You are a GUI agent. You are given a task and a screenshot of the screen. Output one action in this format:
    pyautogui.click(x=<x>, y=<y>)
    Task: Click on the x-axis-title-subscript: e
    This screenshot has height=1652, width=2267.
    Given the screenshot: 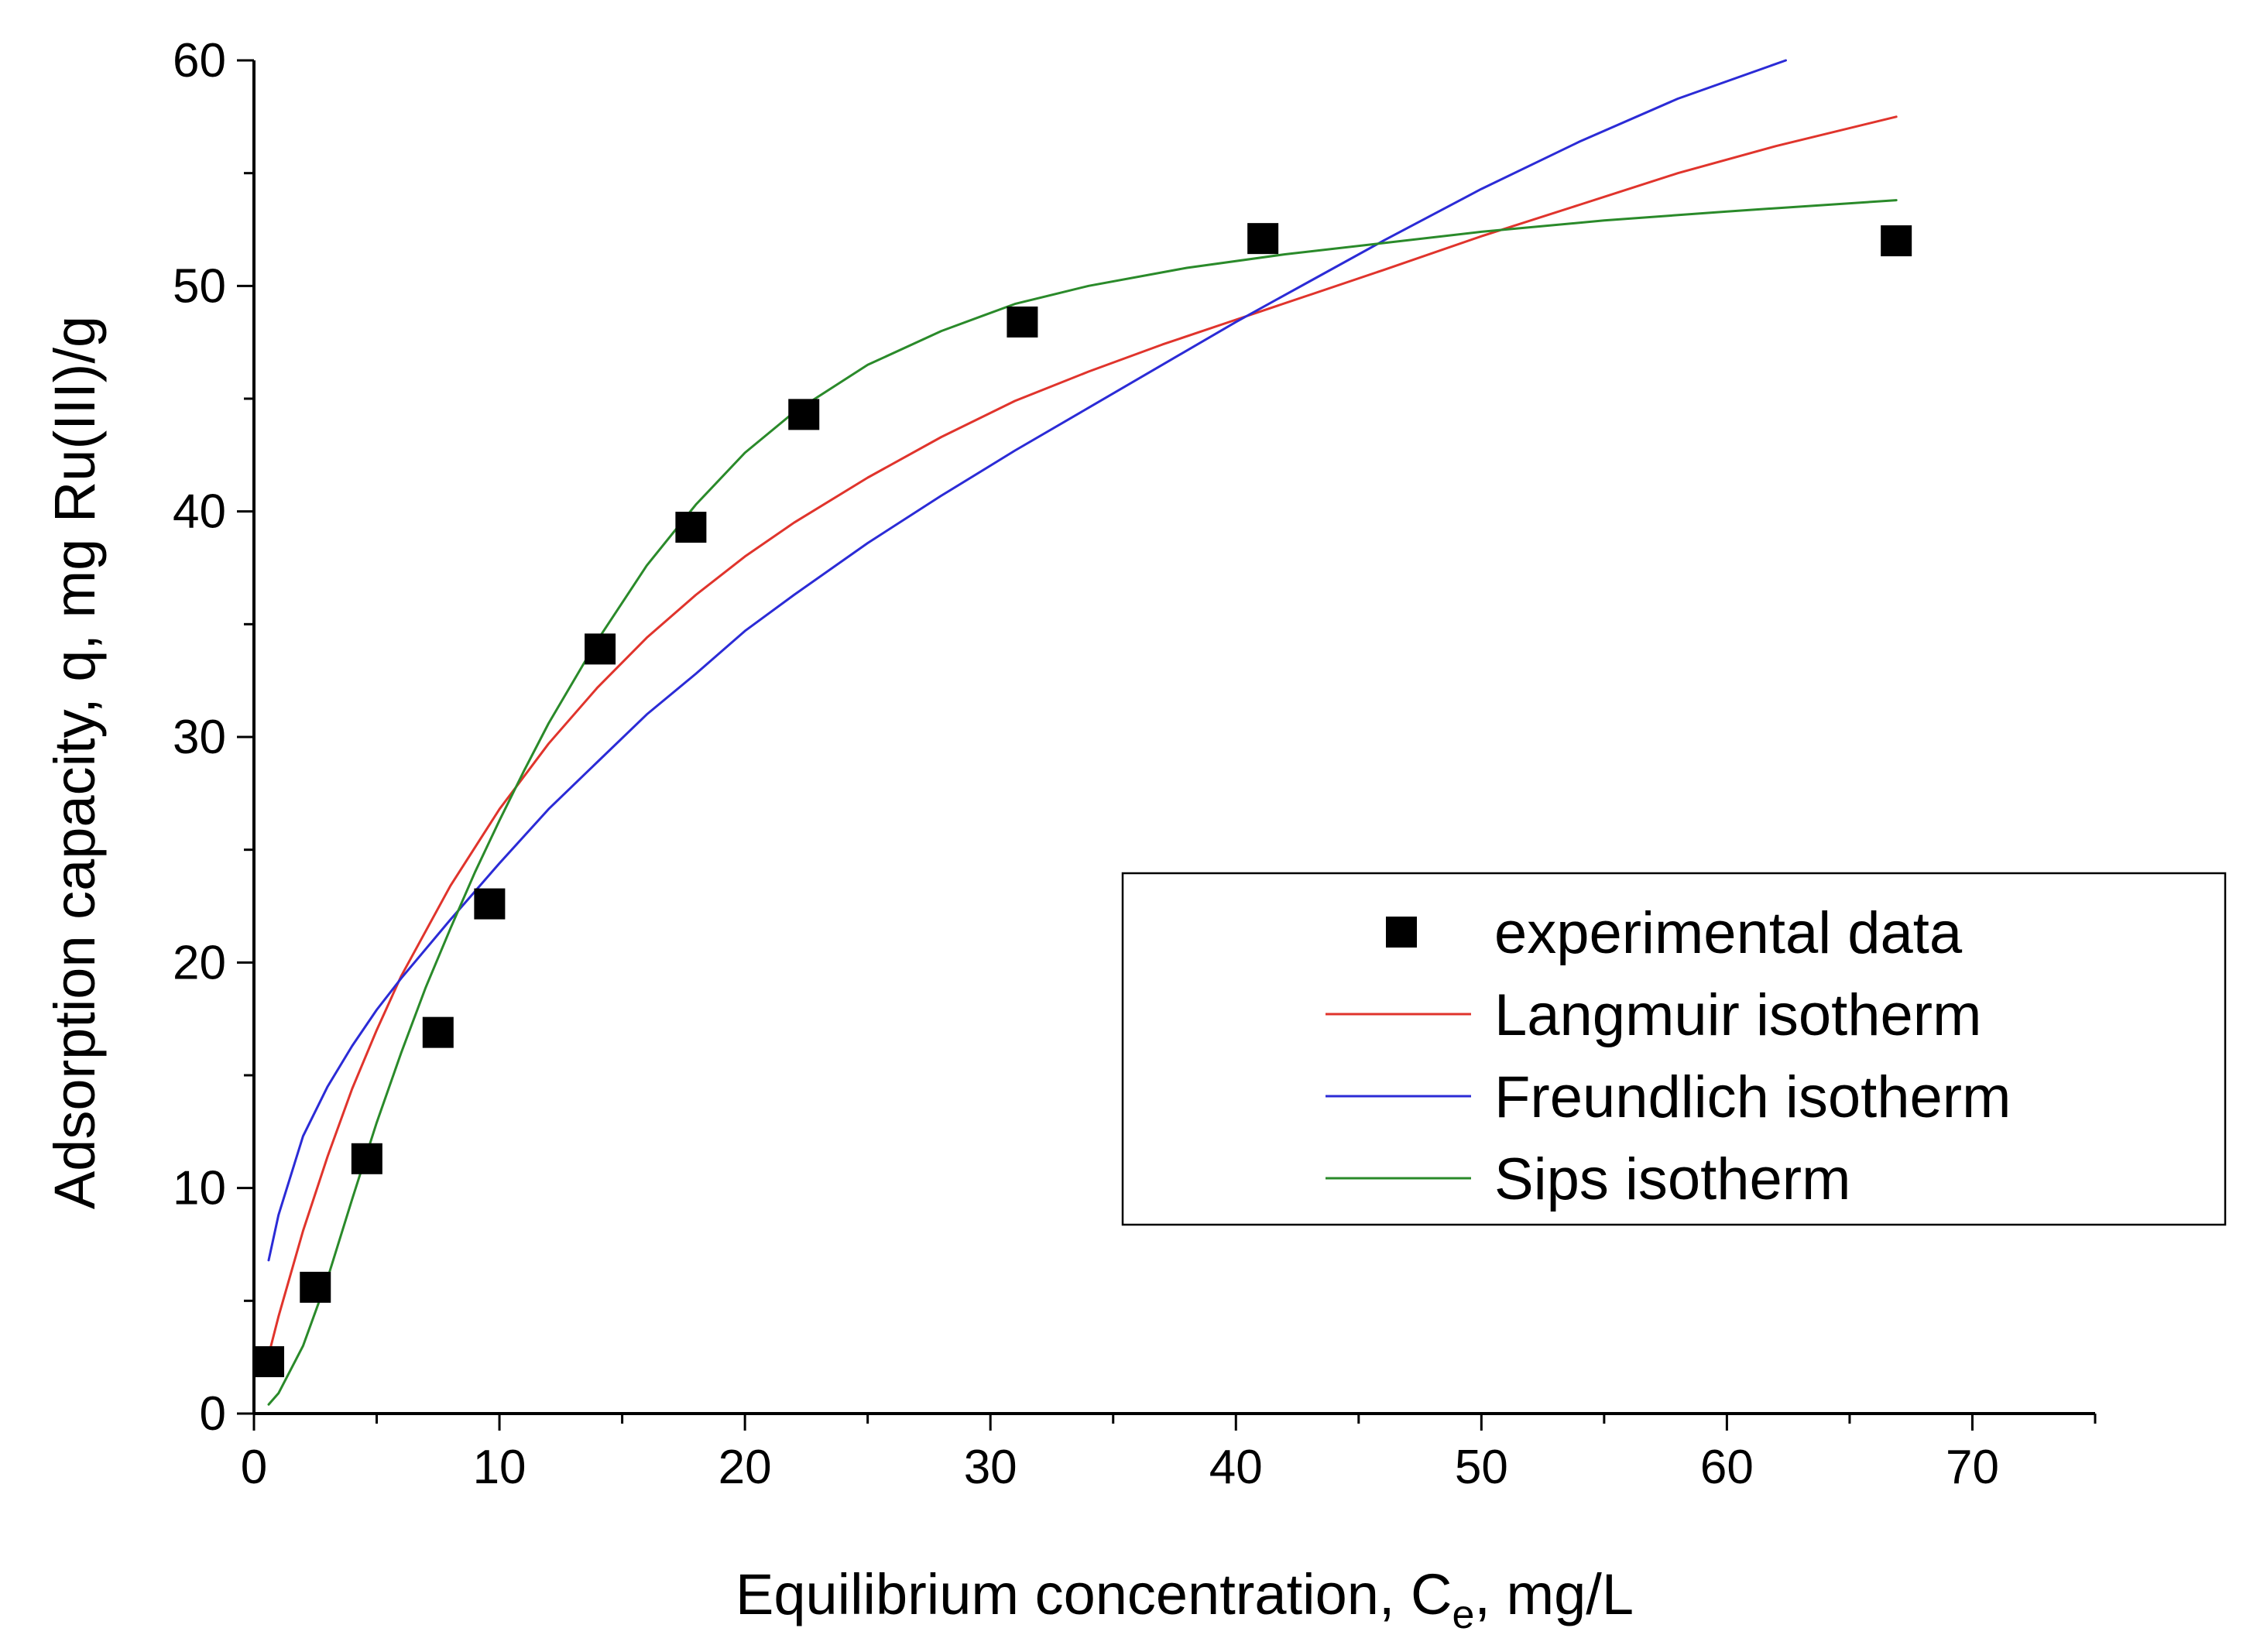 What is the action you would take?
    pyautogui.click(x=1463, y=1615)
    